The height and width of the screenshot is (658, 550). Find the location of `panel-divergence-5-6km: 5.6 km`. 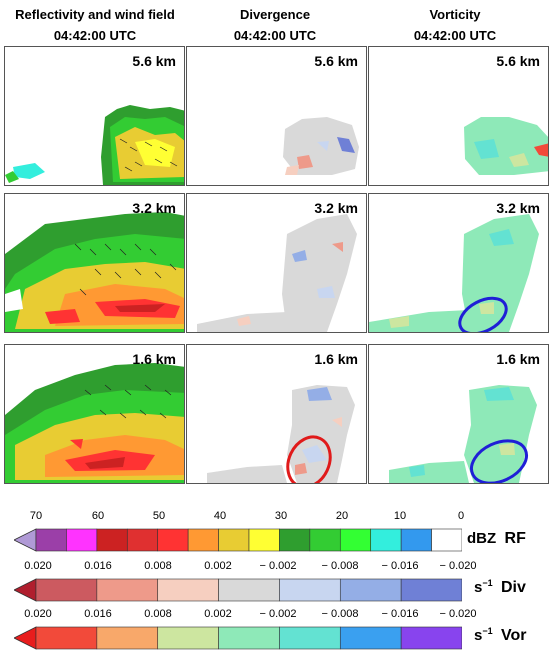

panel-divergence-5-6km: 5.6 km is located at coordinates (276, 116).